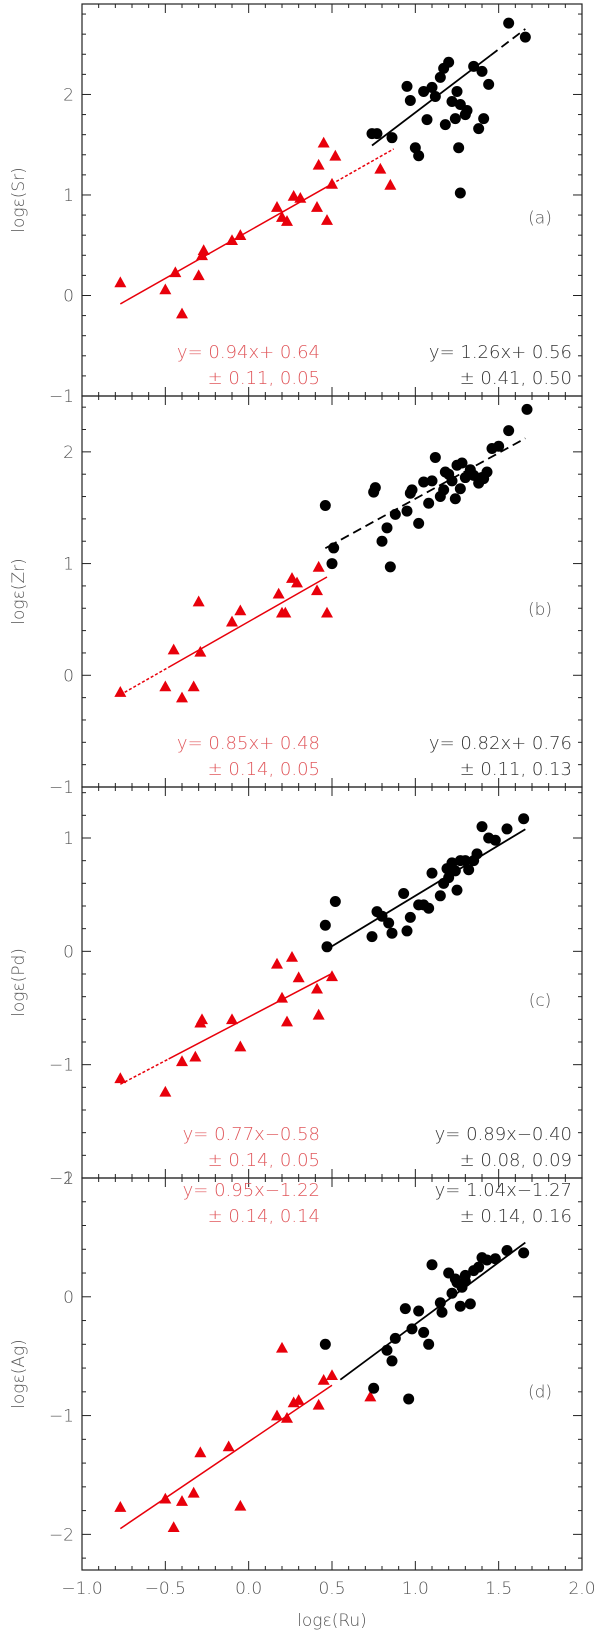 This screenshot has height=1638, width=600. I want to click on black-fit-errors: ± 0.41, 0.50, so click(516, 378).